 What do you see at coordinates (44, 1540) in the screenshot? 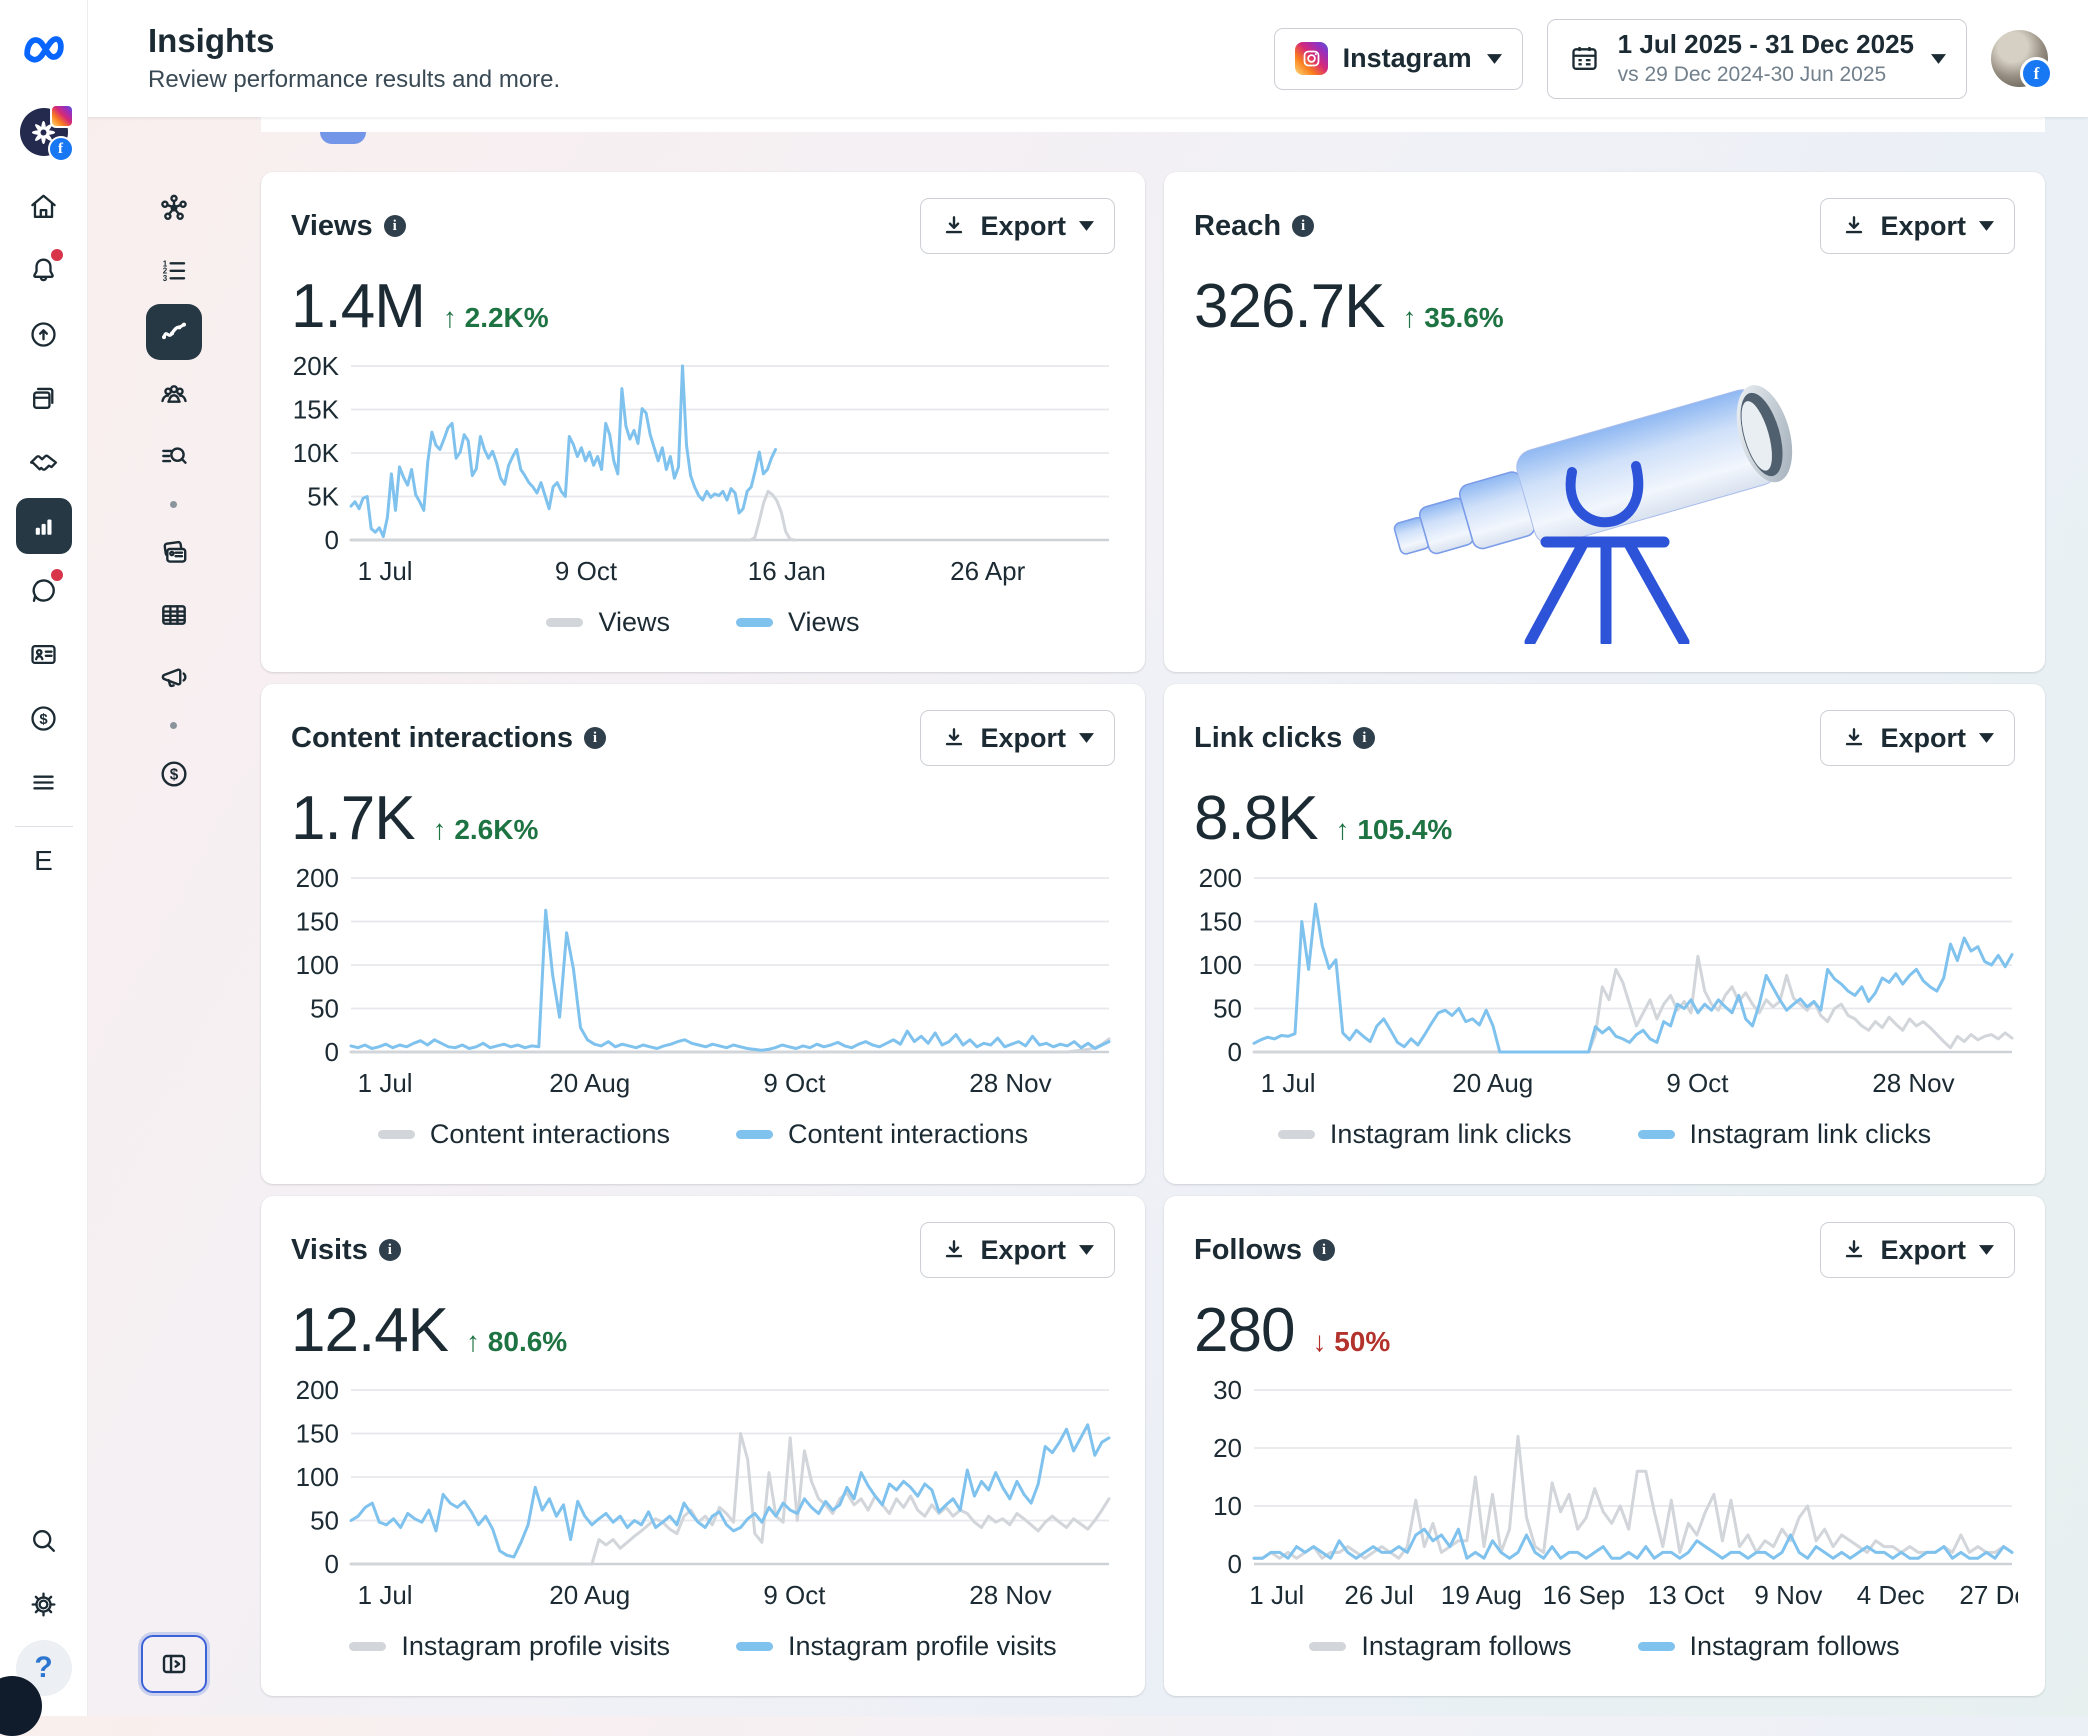
I see `search-search-icon` at bounding box center [44, 1540].